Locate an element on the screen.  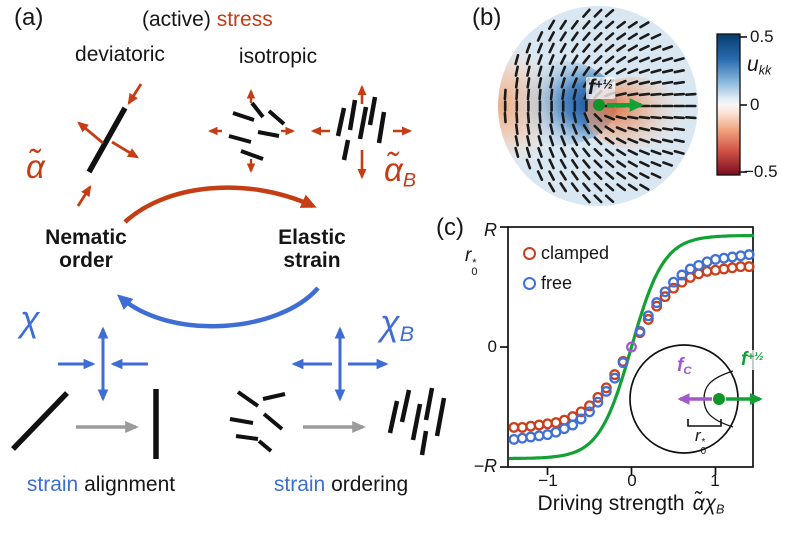
colorbar-tick-min: −0.5 is located at coordinates (761, 171).